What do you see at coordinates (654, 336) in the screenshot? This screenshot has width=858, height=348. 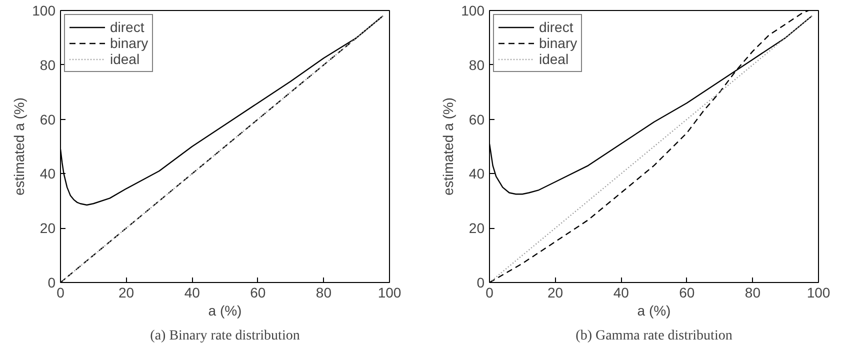 I see `text: (b) Gamma rate distribution` at bounding box center [654, 336].